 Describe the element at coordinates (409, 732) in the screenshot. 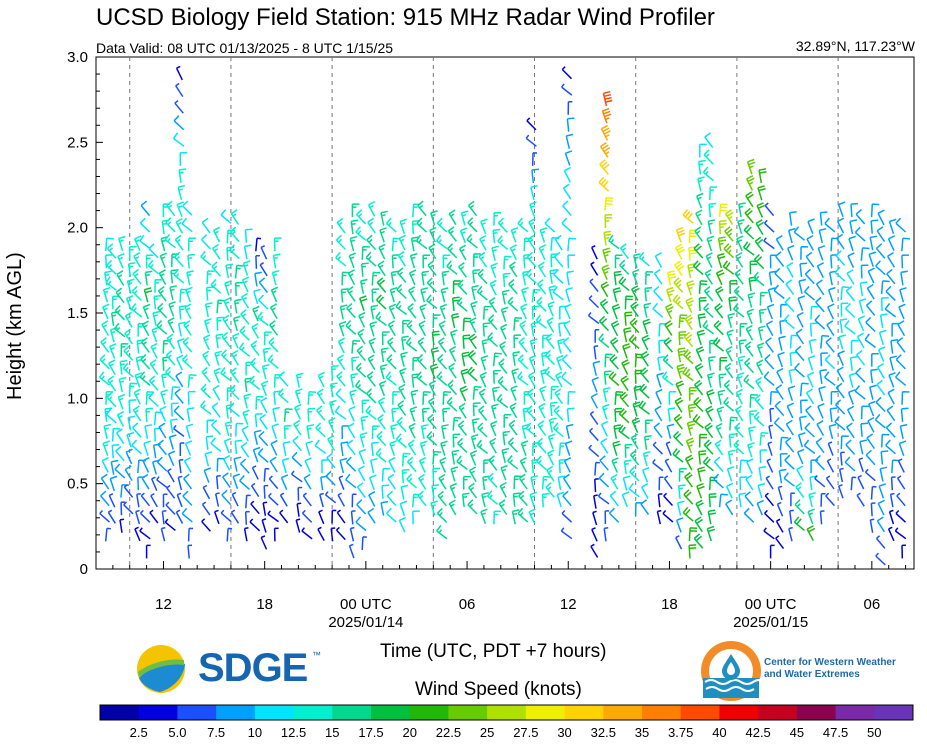

I see `colorbar-tick-label: 20` at that location.